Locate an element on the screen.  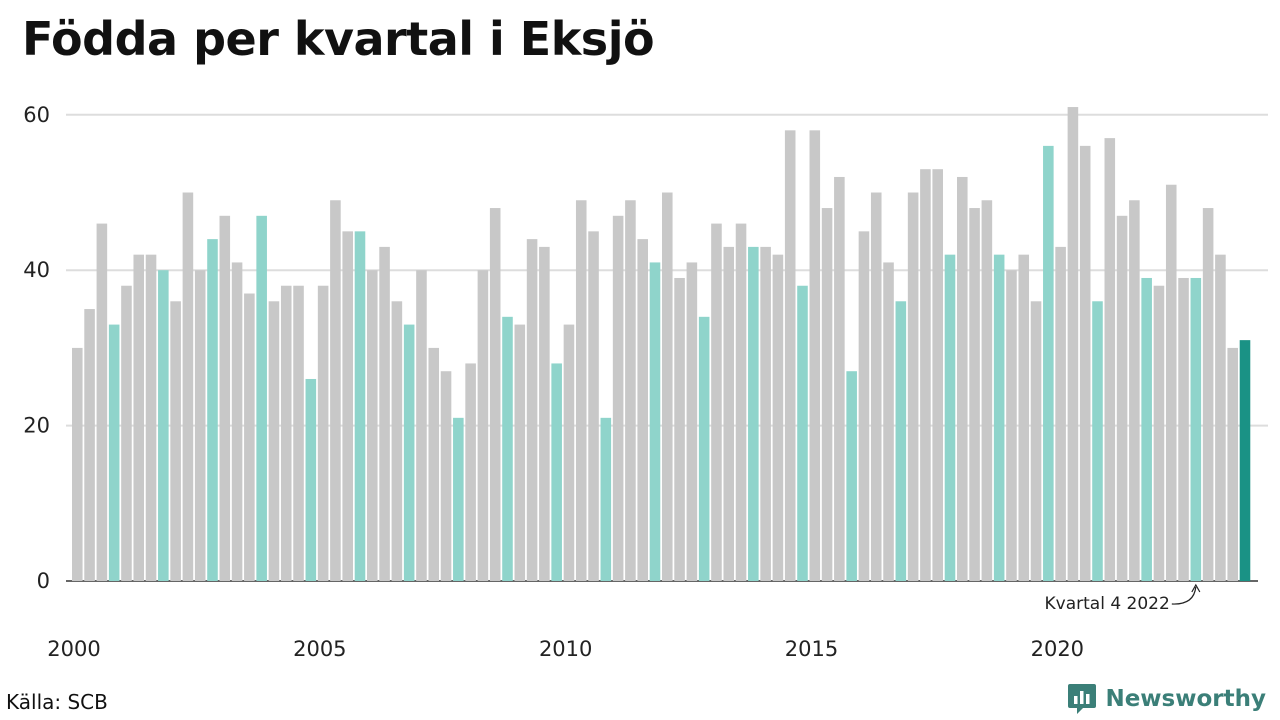
y-axis-ticks: 0 20 40 60 is located at coordinates (36, 348).